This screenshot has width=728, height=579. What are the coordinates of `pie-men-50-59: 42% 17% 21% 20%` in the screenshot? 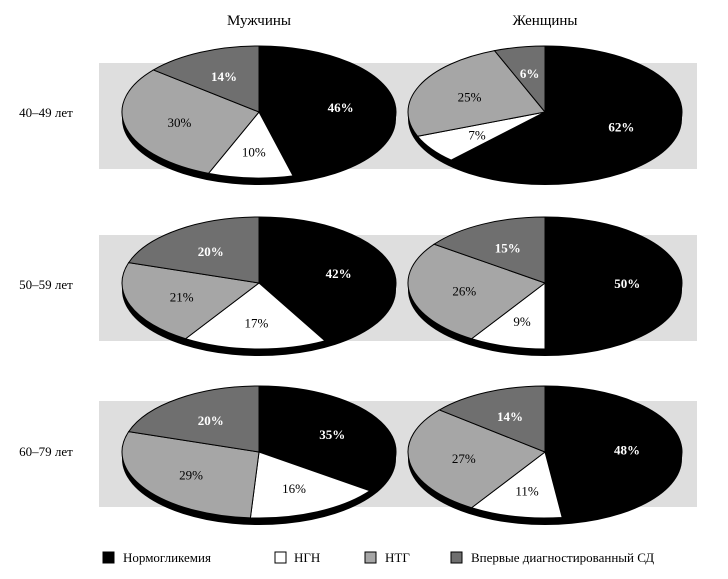 It's located at (259, 286).